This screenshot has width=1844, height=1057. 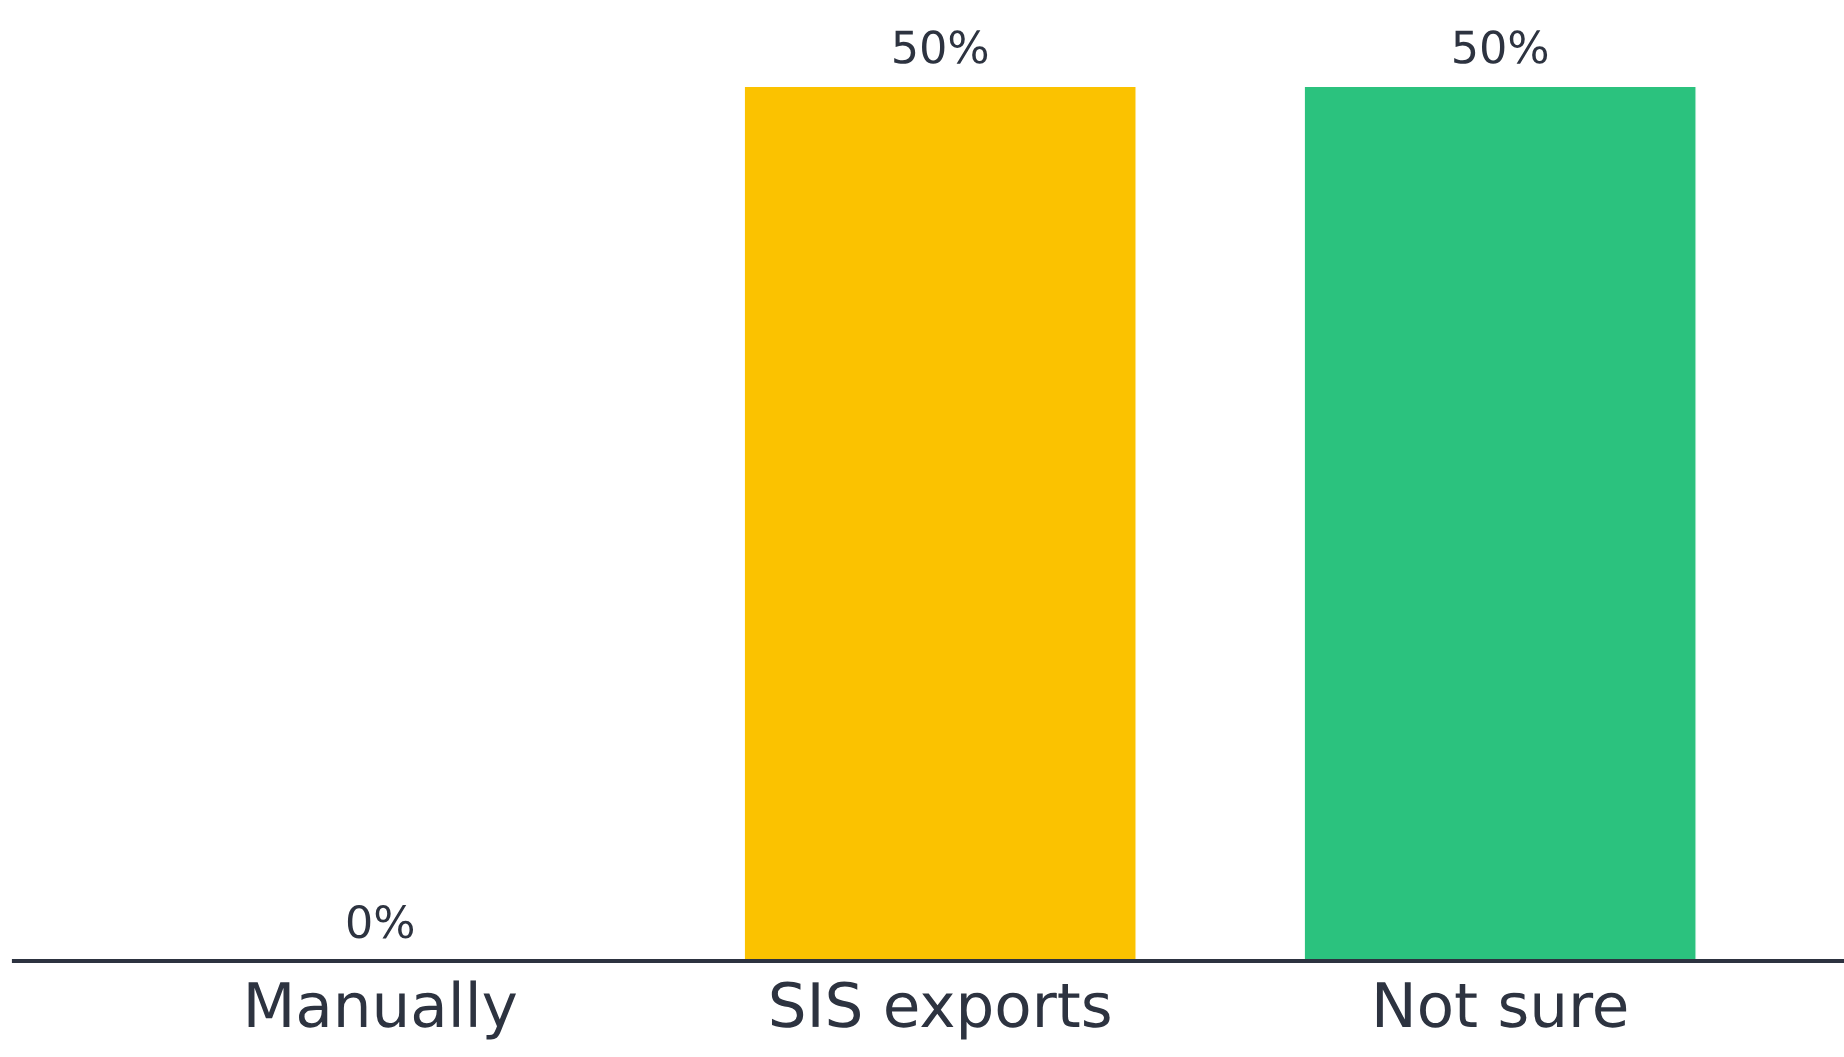 What do you see at coordinates (940, 1010) in the screenshot?
I see `x-tick-label: SIS exports` at bounding box center [940, 1010].